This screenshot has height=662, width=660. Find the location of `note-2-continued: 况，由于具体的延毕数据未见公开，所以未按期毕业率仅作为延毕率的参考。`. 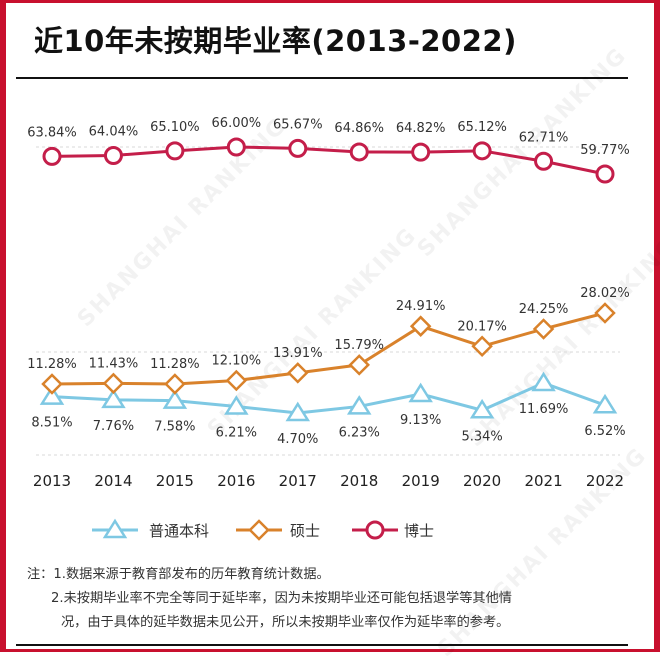

note-2-continued: 况，由于具体的延毕数据未见公开，所以未按期毕业率仅作为延毕率的参考。 is located at coordinates (285, 622).